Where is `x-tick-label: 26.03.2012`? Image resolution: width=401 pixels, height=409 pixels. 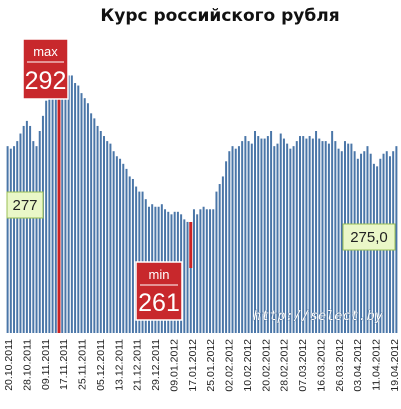 x-tick-label: 26.03.2012 is located at coordinates (340, 365).